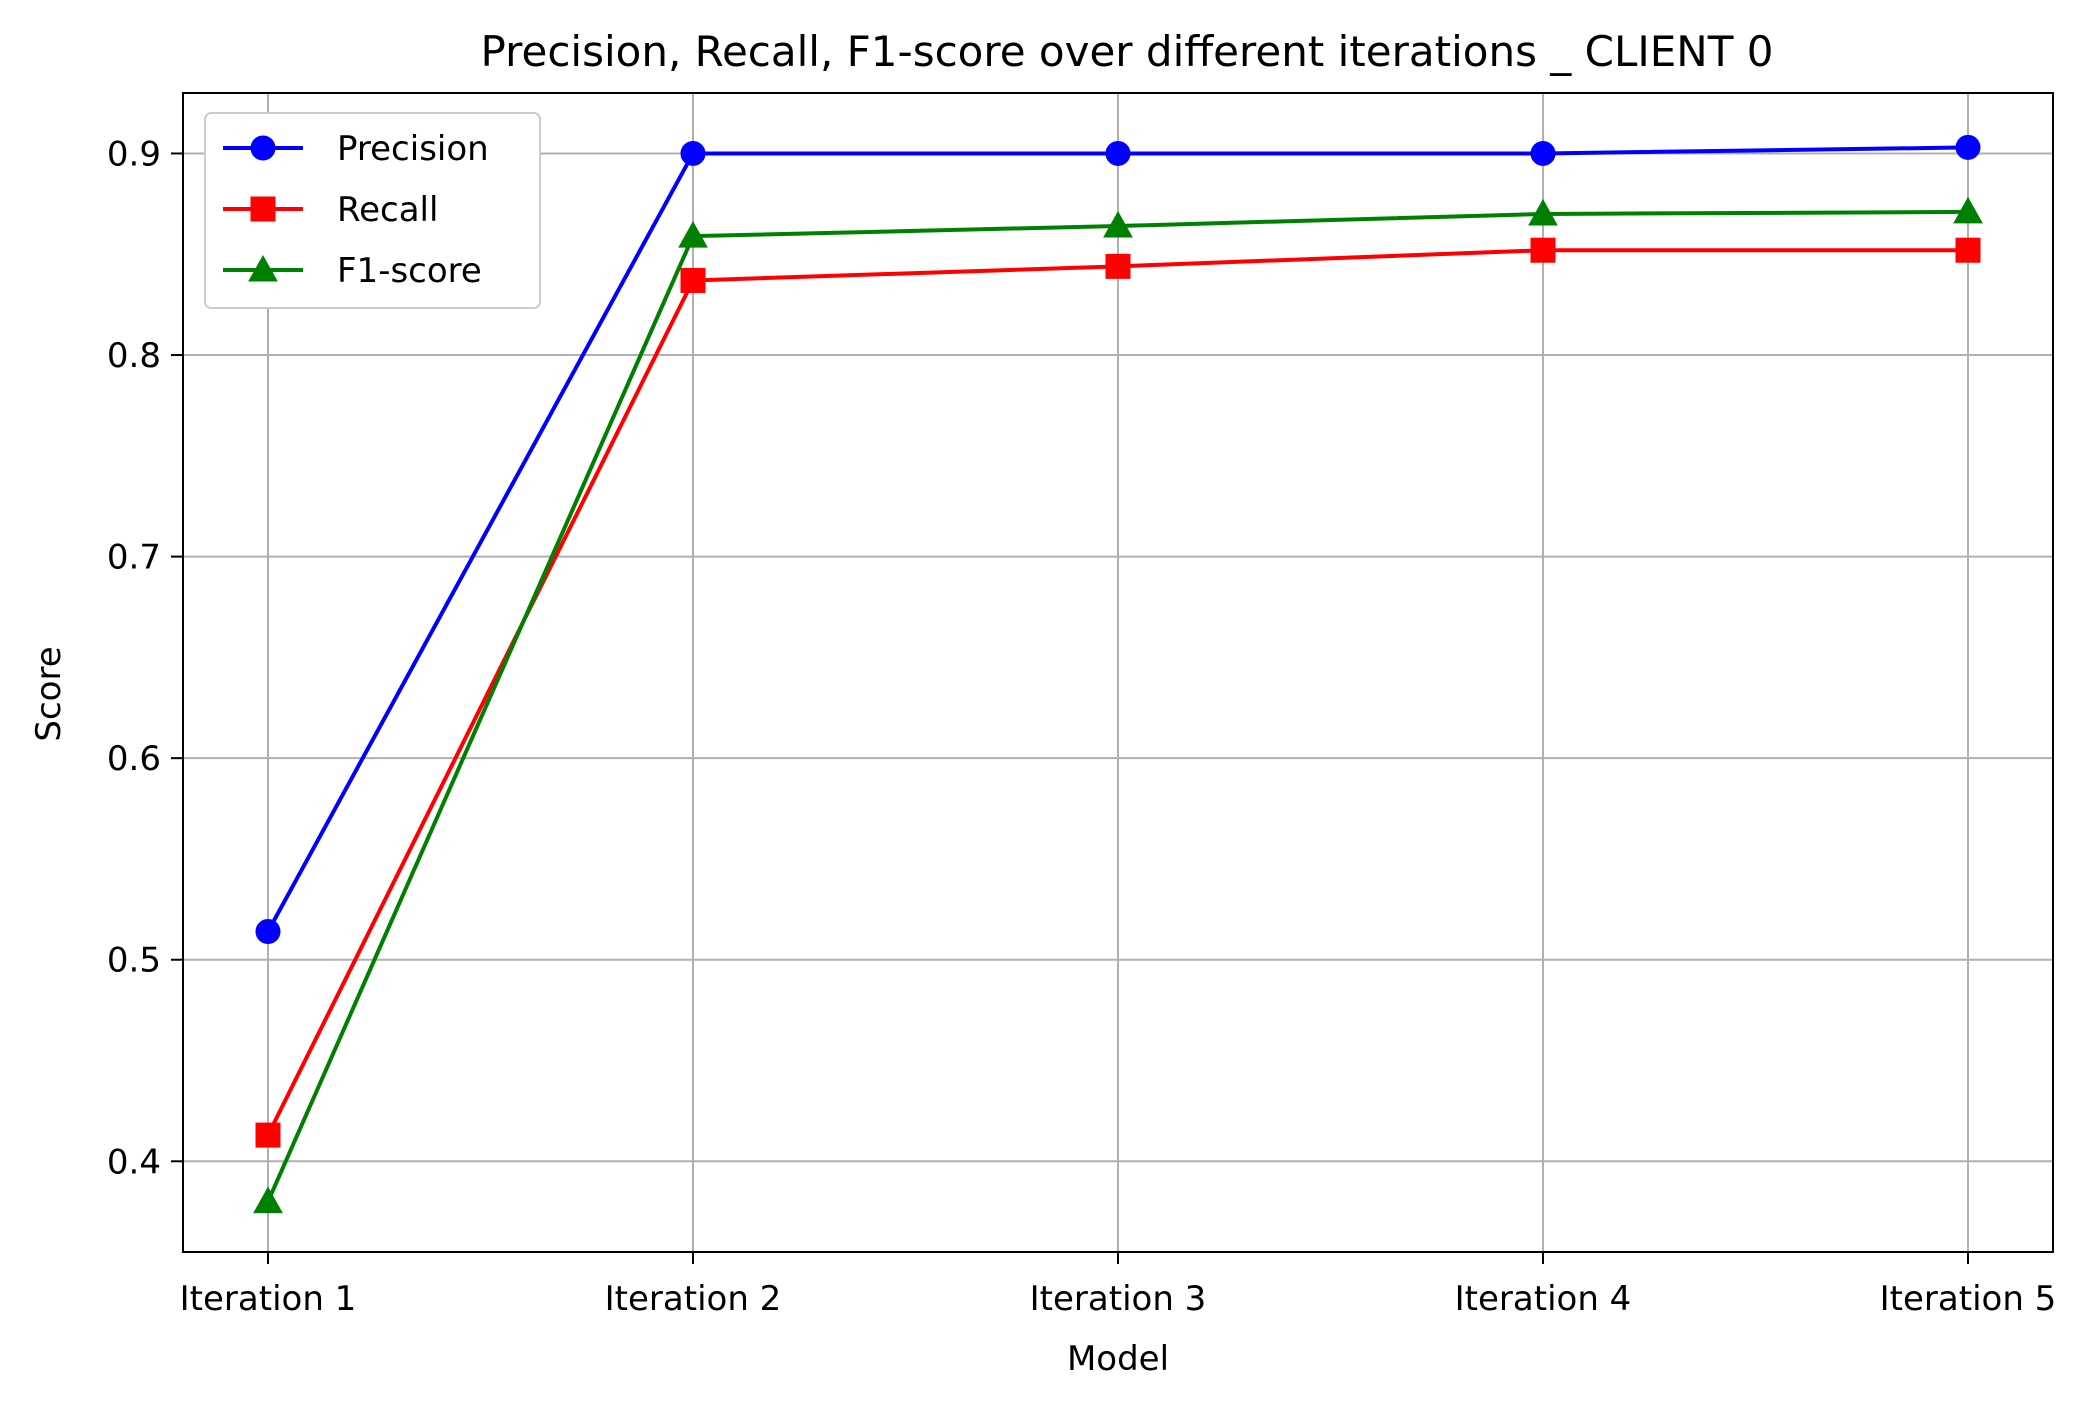 Image resolution: width=2095 pixels, height=1403 pixels. Describe the element at coordinates (134, 1162) in the screenshot. I see `y-tick-label: 0.4` at that location.